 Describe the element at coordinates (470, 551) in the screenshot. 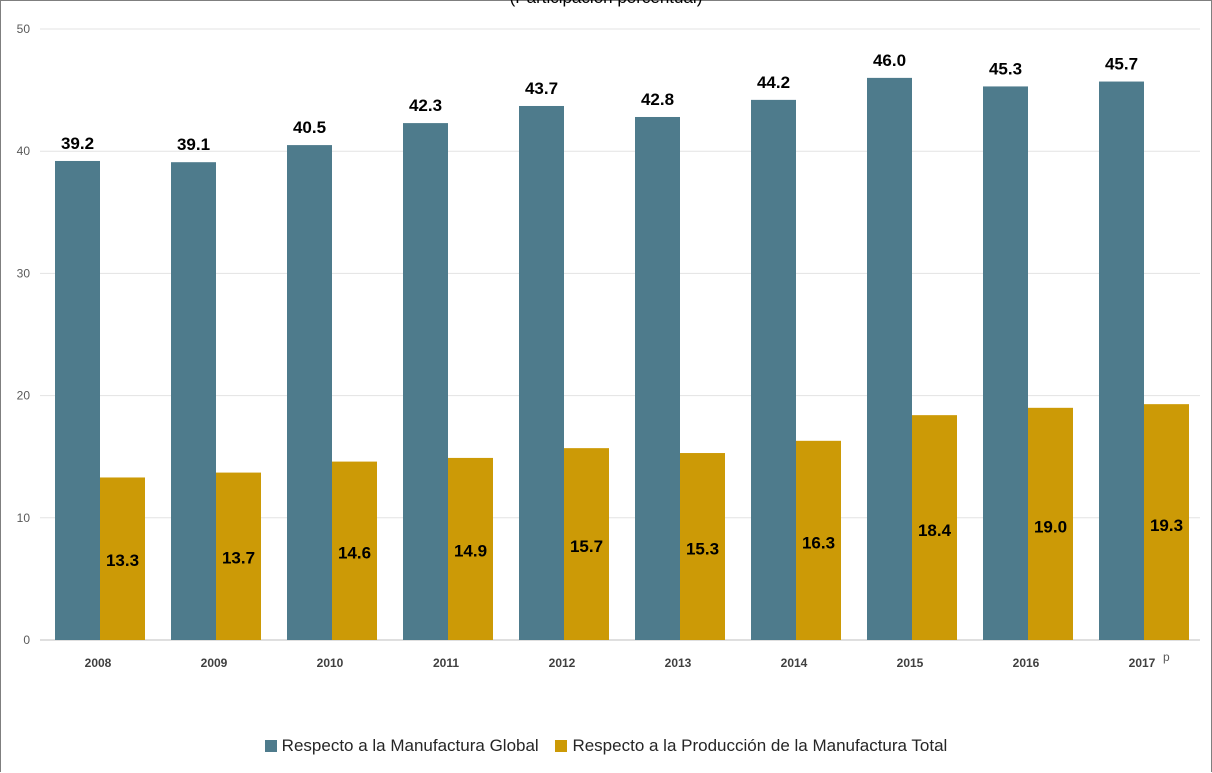

I see `data-label-total: 14.9` at that location.